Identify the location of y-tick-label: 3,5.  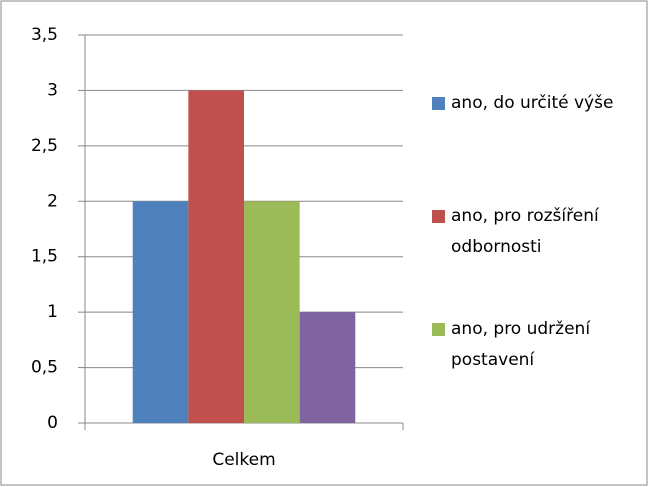
(44, 35).